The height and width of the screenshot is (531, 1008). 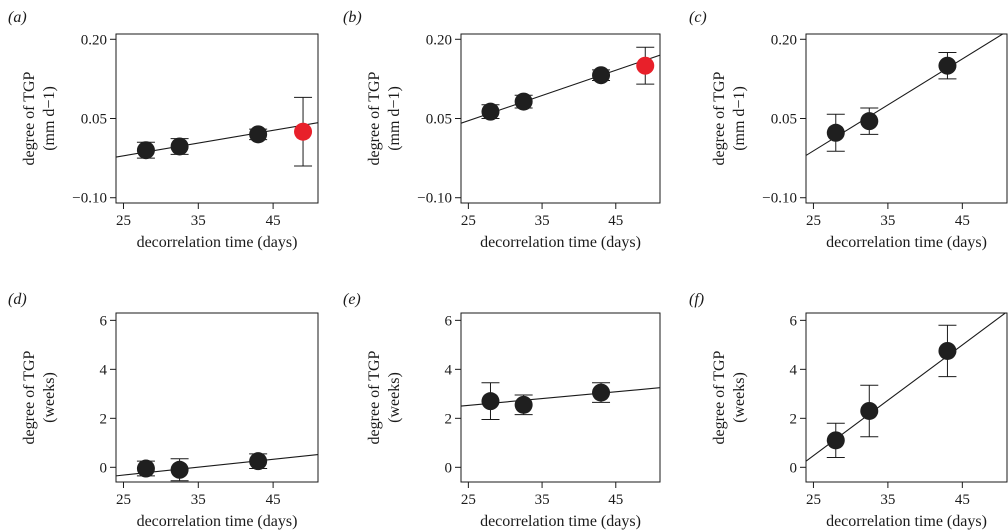 What do you see at coordinates (17, 17) in the screenshot?
I see `panel-label: (a)` at bounding box center [17, 17].